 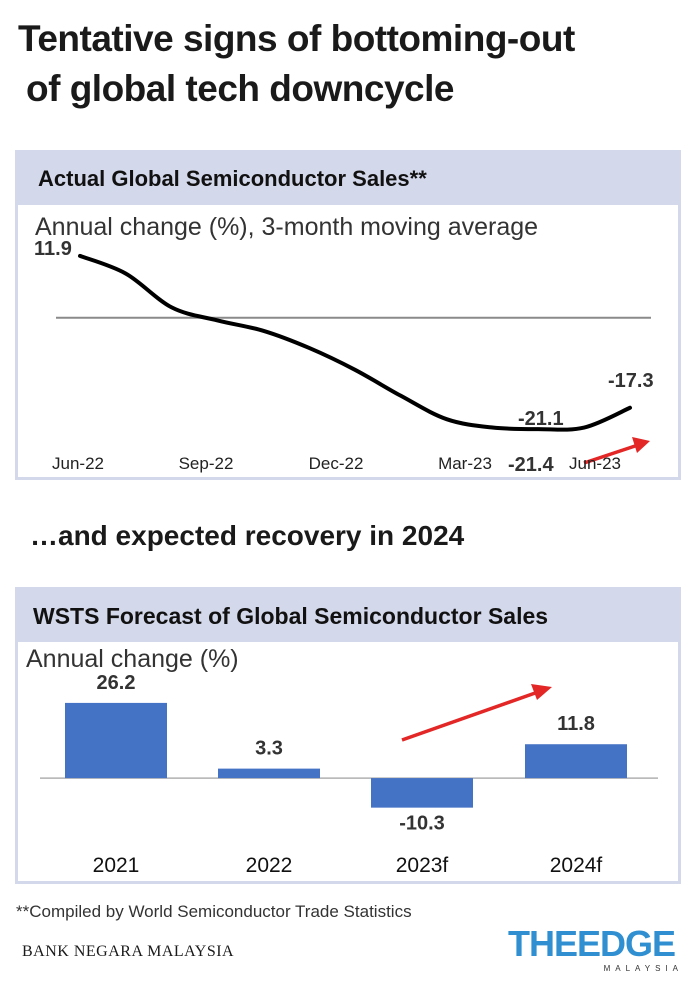 What do you see at coordinates (240, 88) in the screenshot?
I see `headline-line-2: of global tech downcycle` at bounding box center [240, 88].